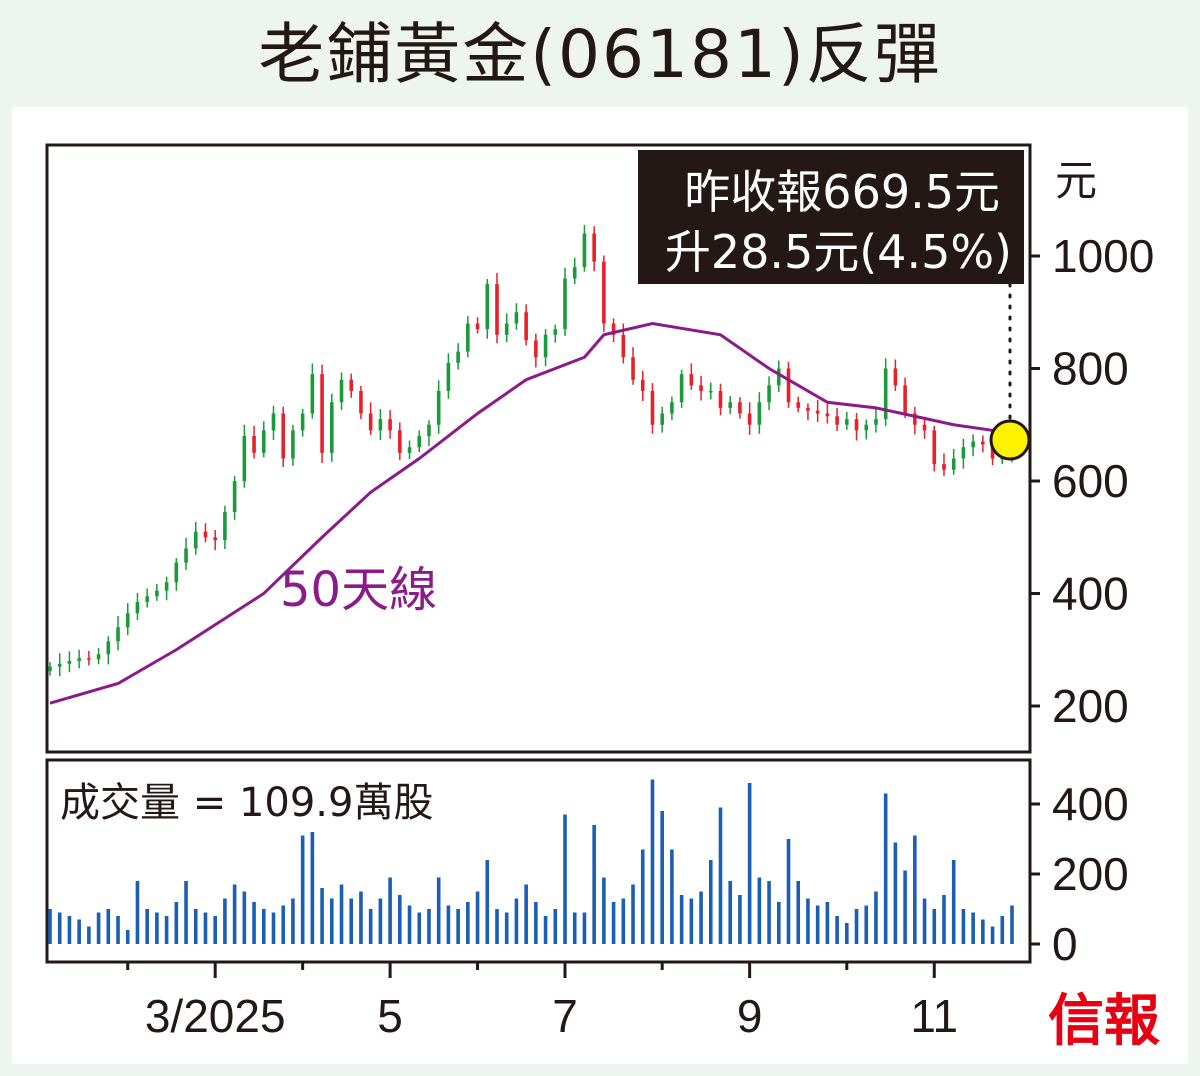  I want to click on volume-tick-label: 200, so click(1090, 874).